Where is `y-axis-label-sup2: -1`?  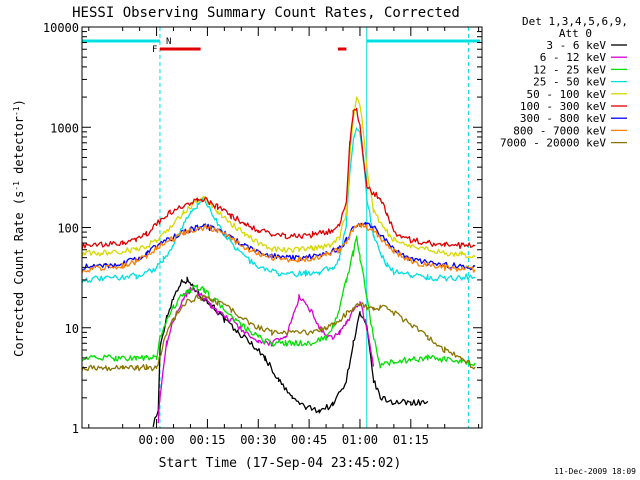 y-axis-label-sup2: -1 is located at coordinates (16, 111).